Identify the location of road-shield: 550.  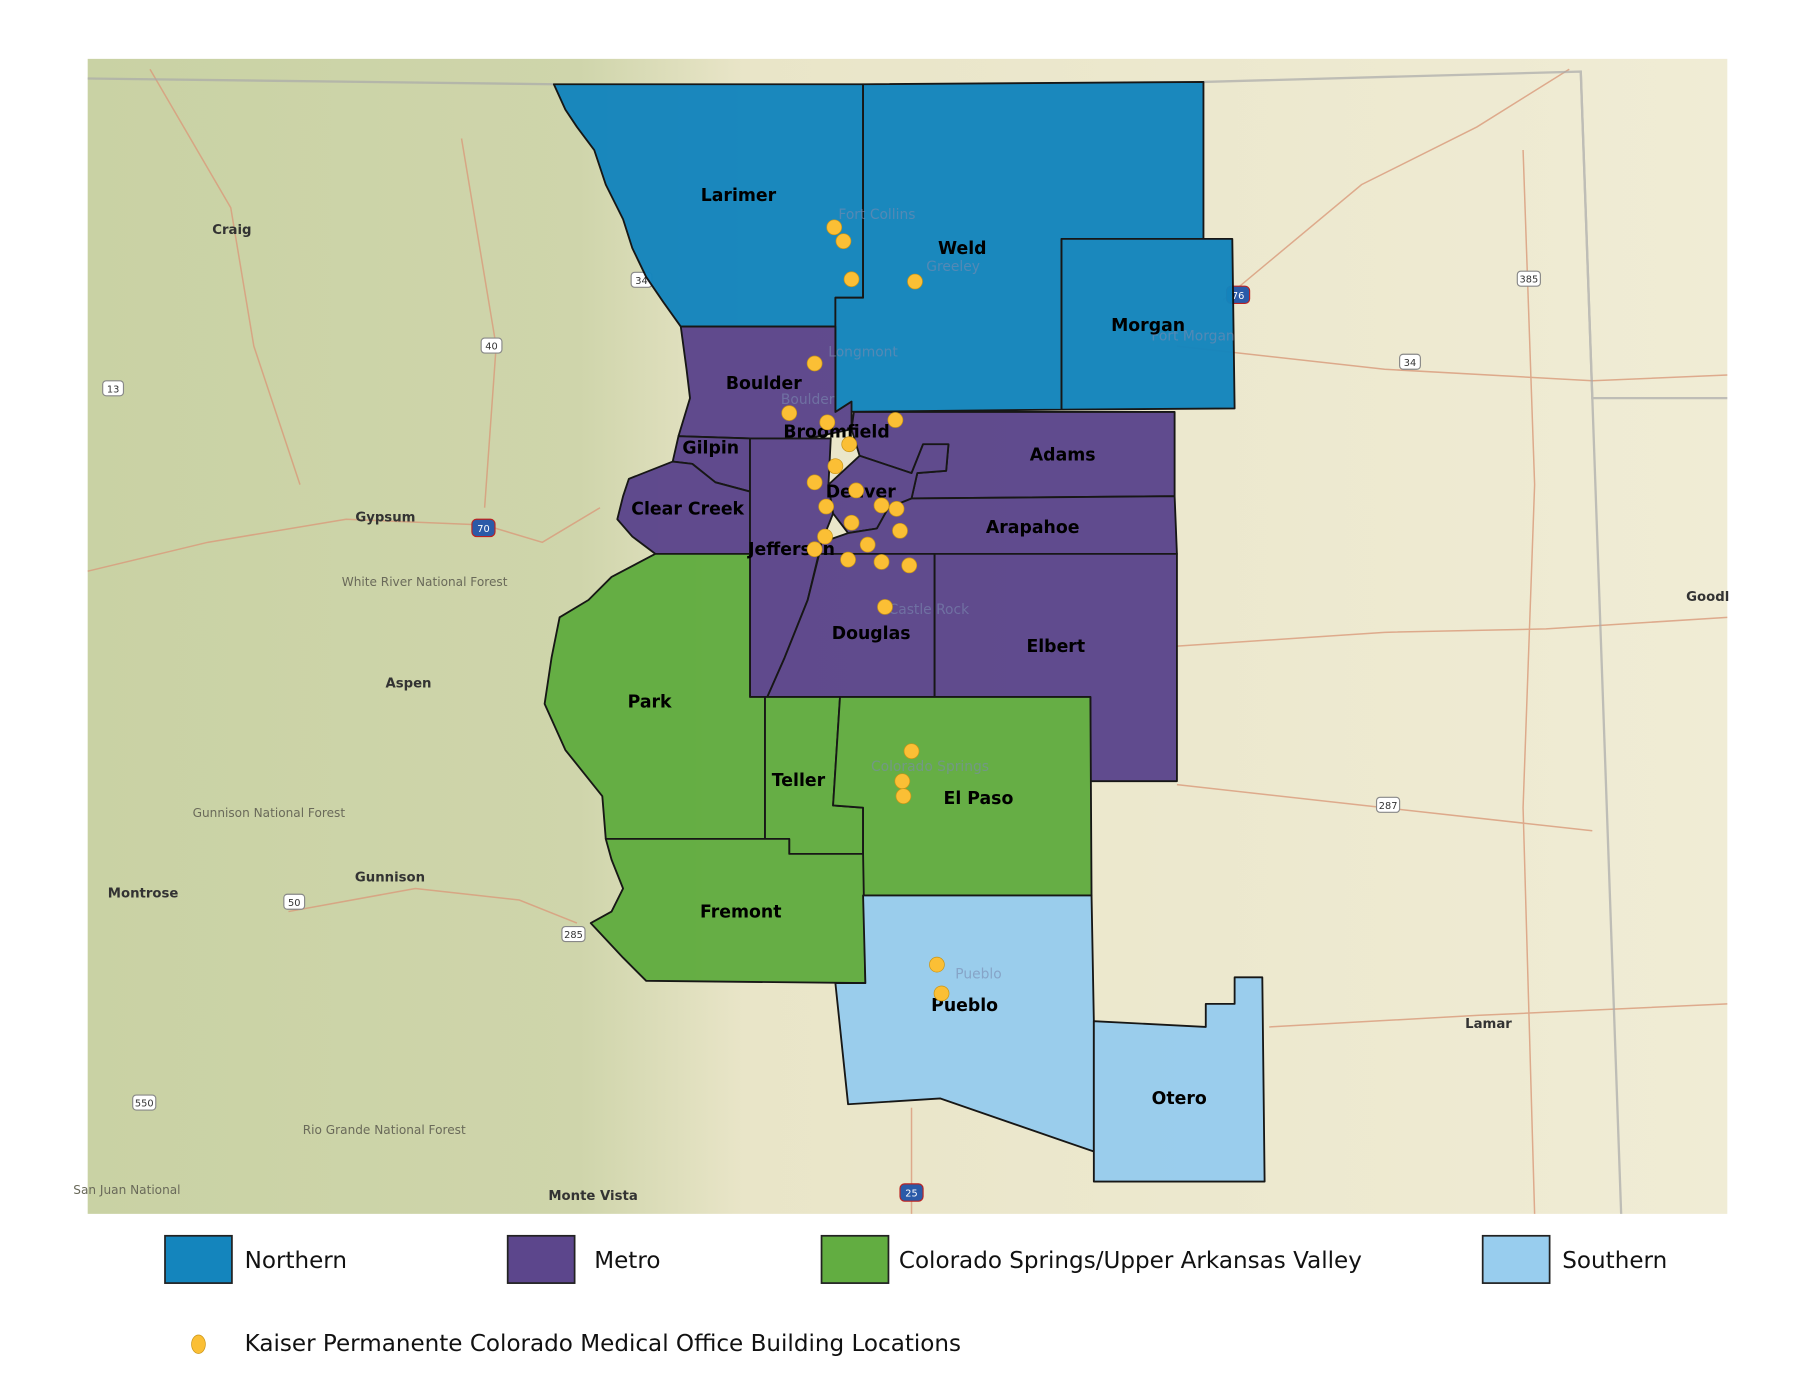
(144, 1104).